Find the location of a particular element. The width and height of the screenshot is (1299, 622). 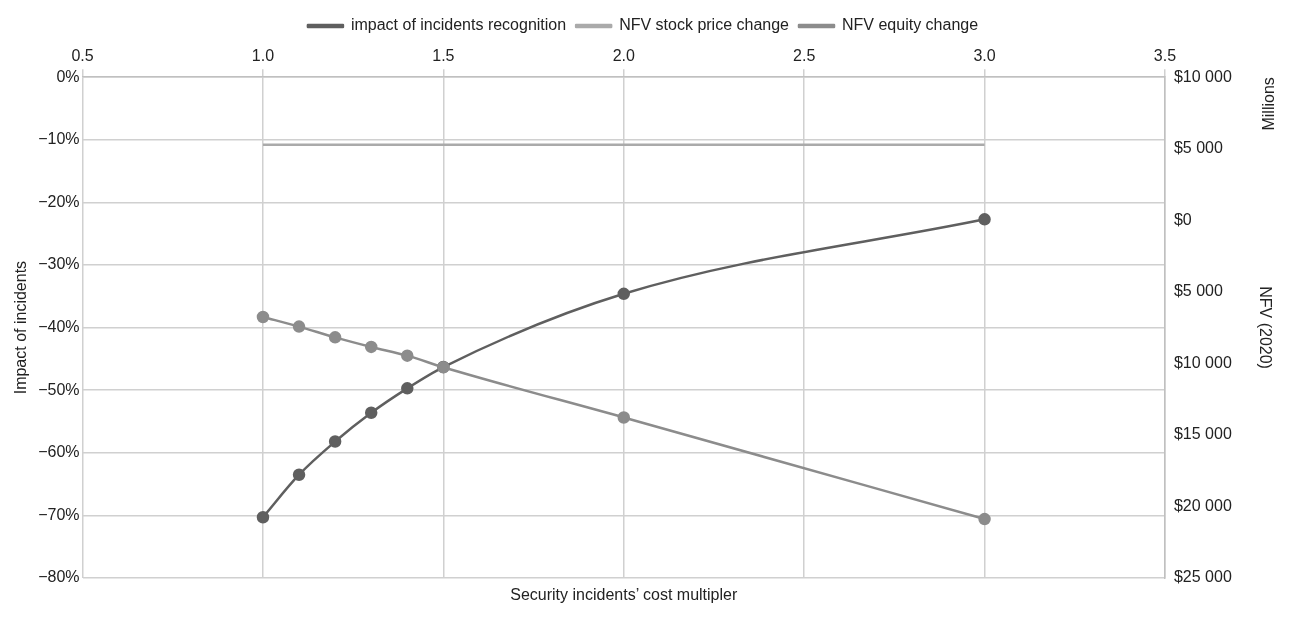

y-tick-label: −30% is located at coordinates (59, 264).